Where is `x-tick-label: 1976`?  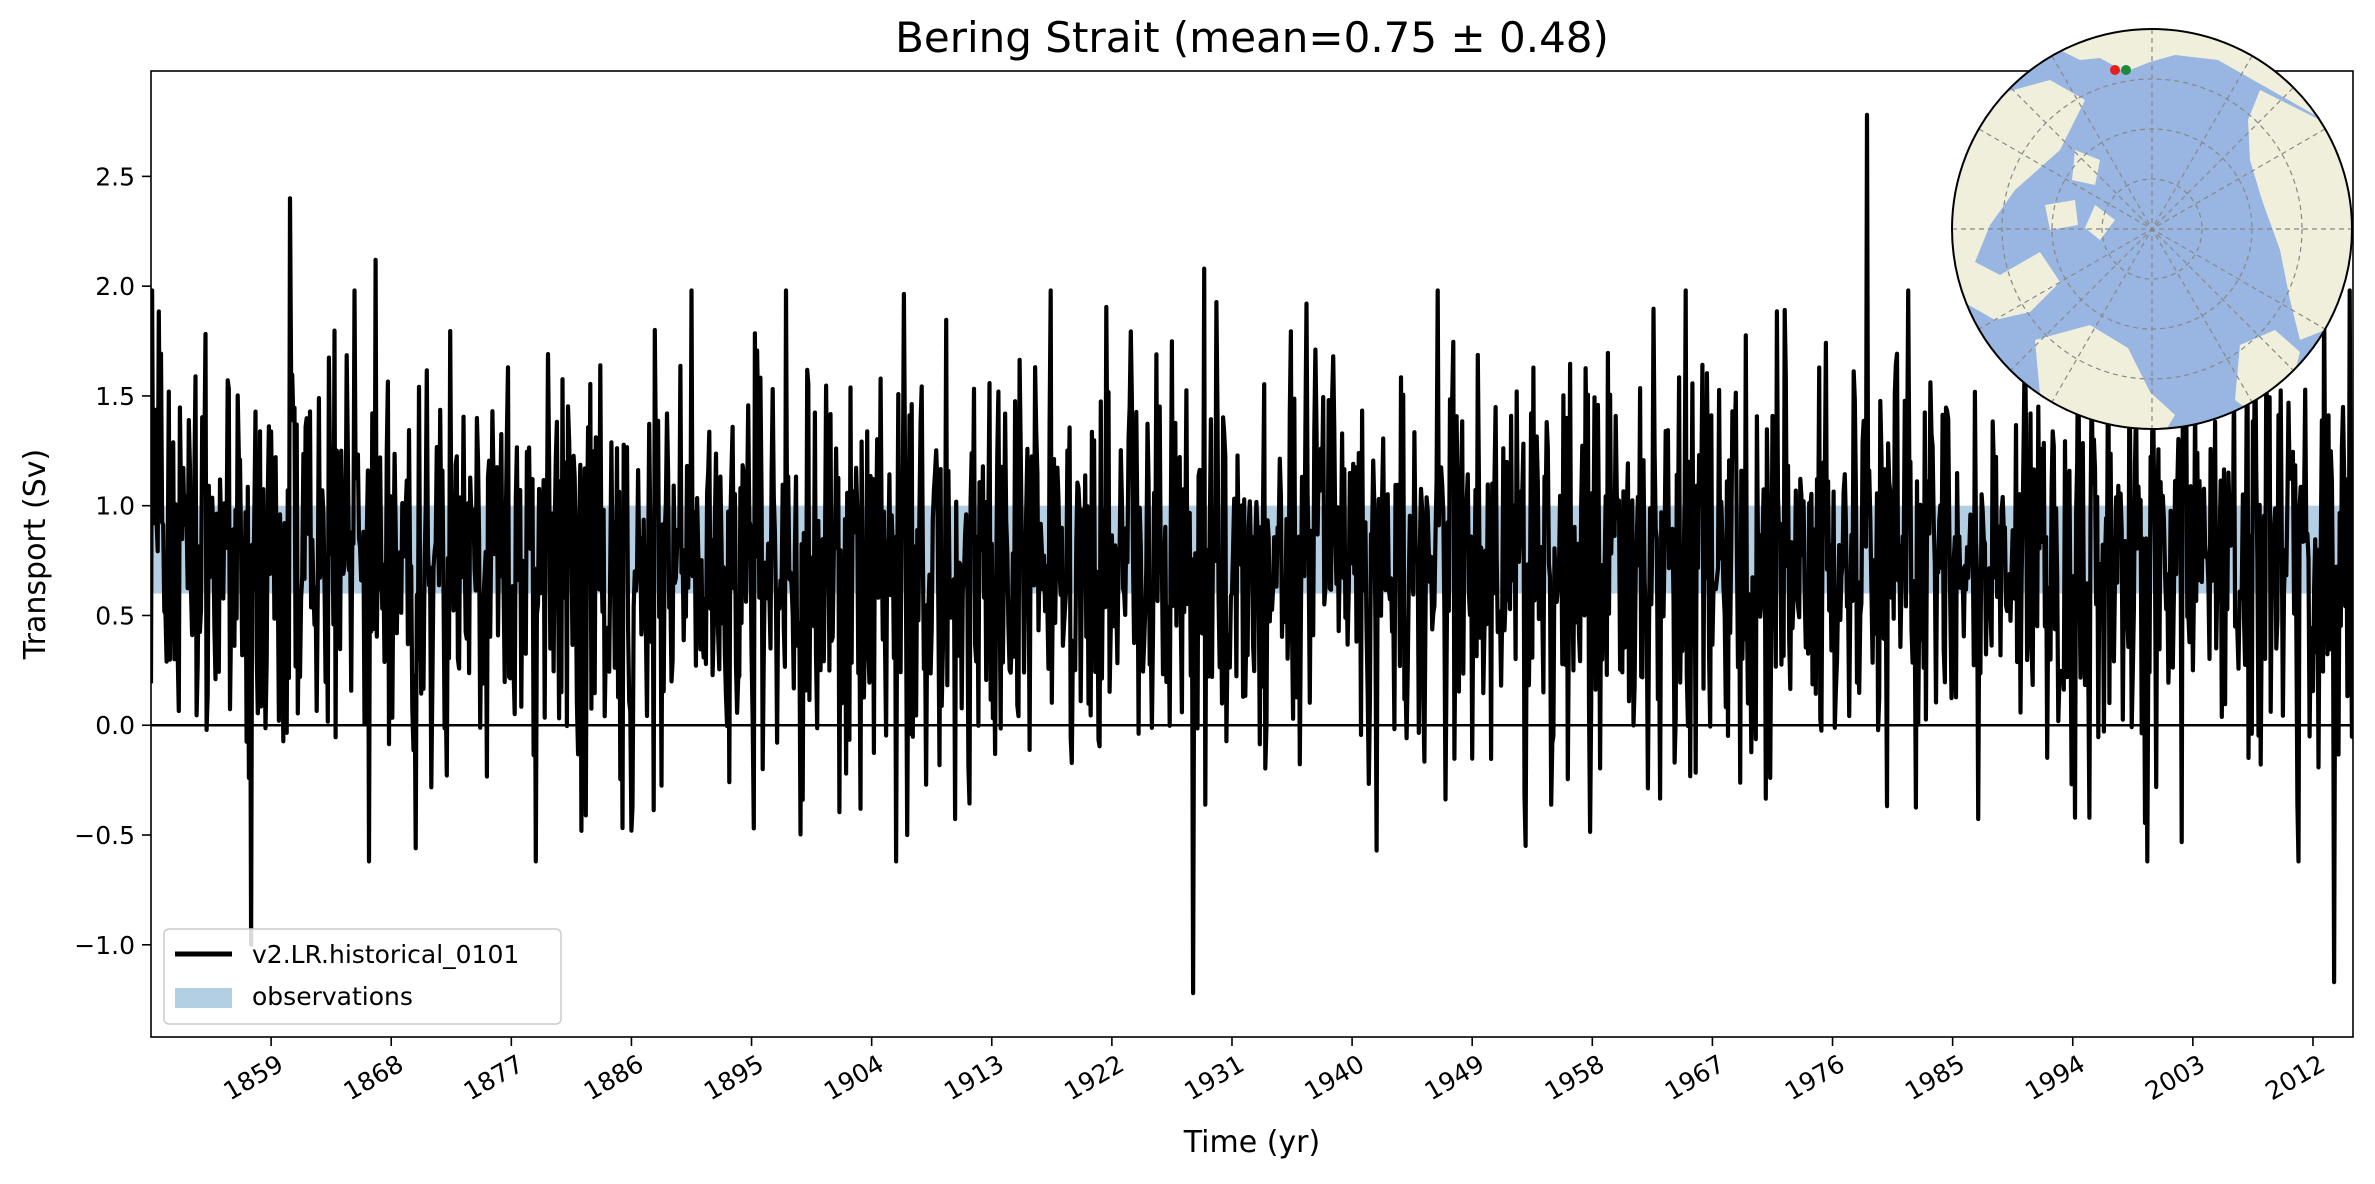 x-tick-label: 1976 is located at coordinates (1815, 1077).